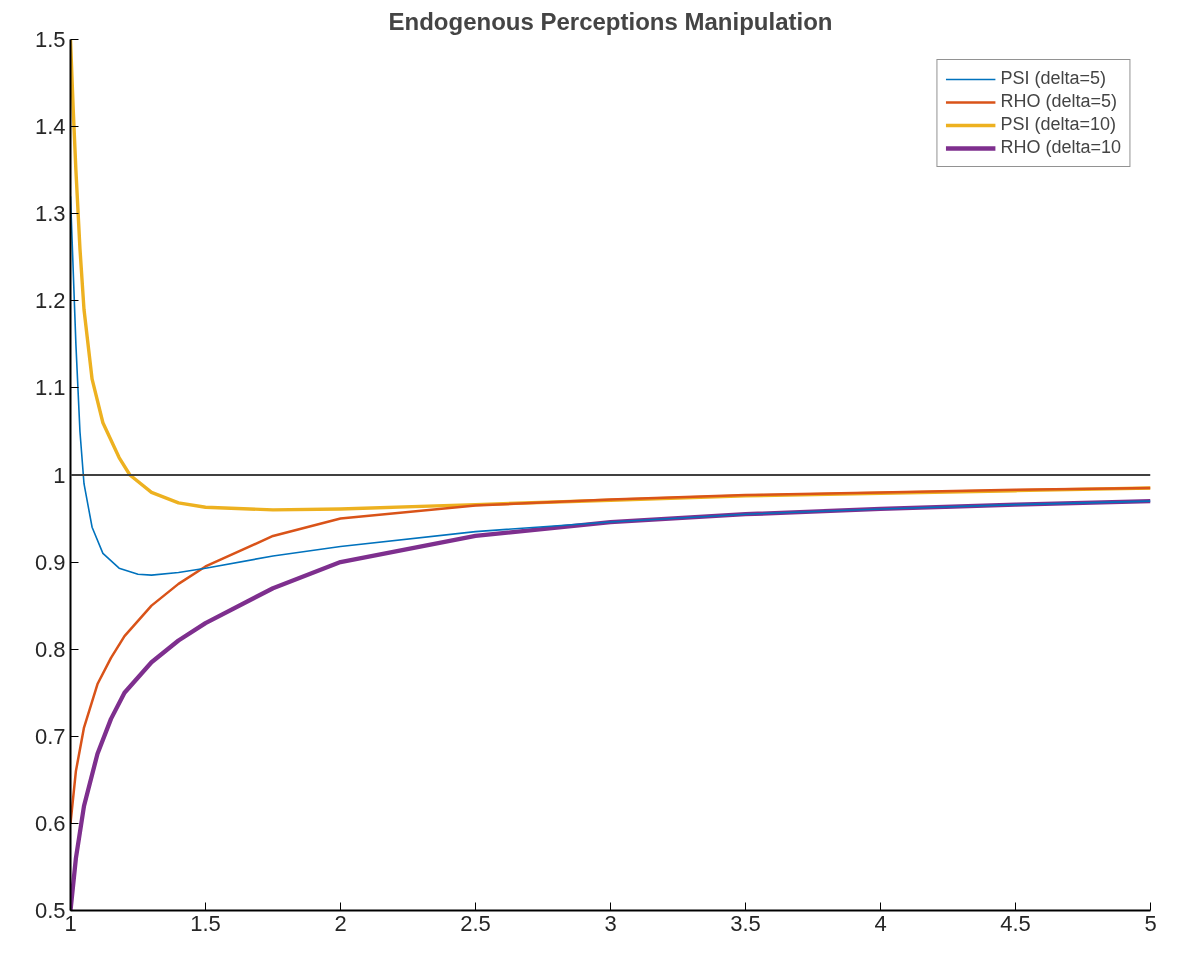 Image resolution: width=1191 pixels, height=972 pixels. Describe the element at coordinates (745, 923) in the screenshot. I see `x-tick-label: 3.5` at that location.